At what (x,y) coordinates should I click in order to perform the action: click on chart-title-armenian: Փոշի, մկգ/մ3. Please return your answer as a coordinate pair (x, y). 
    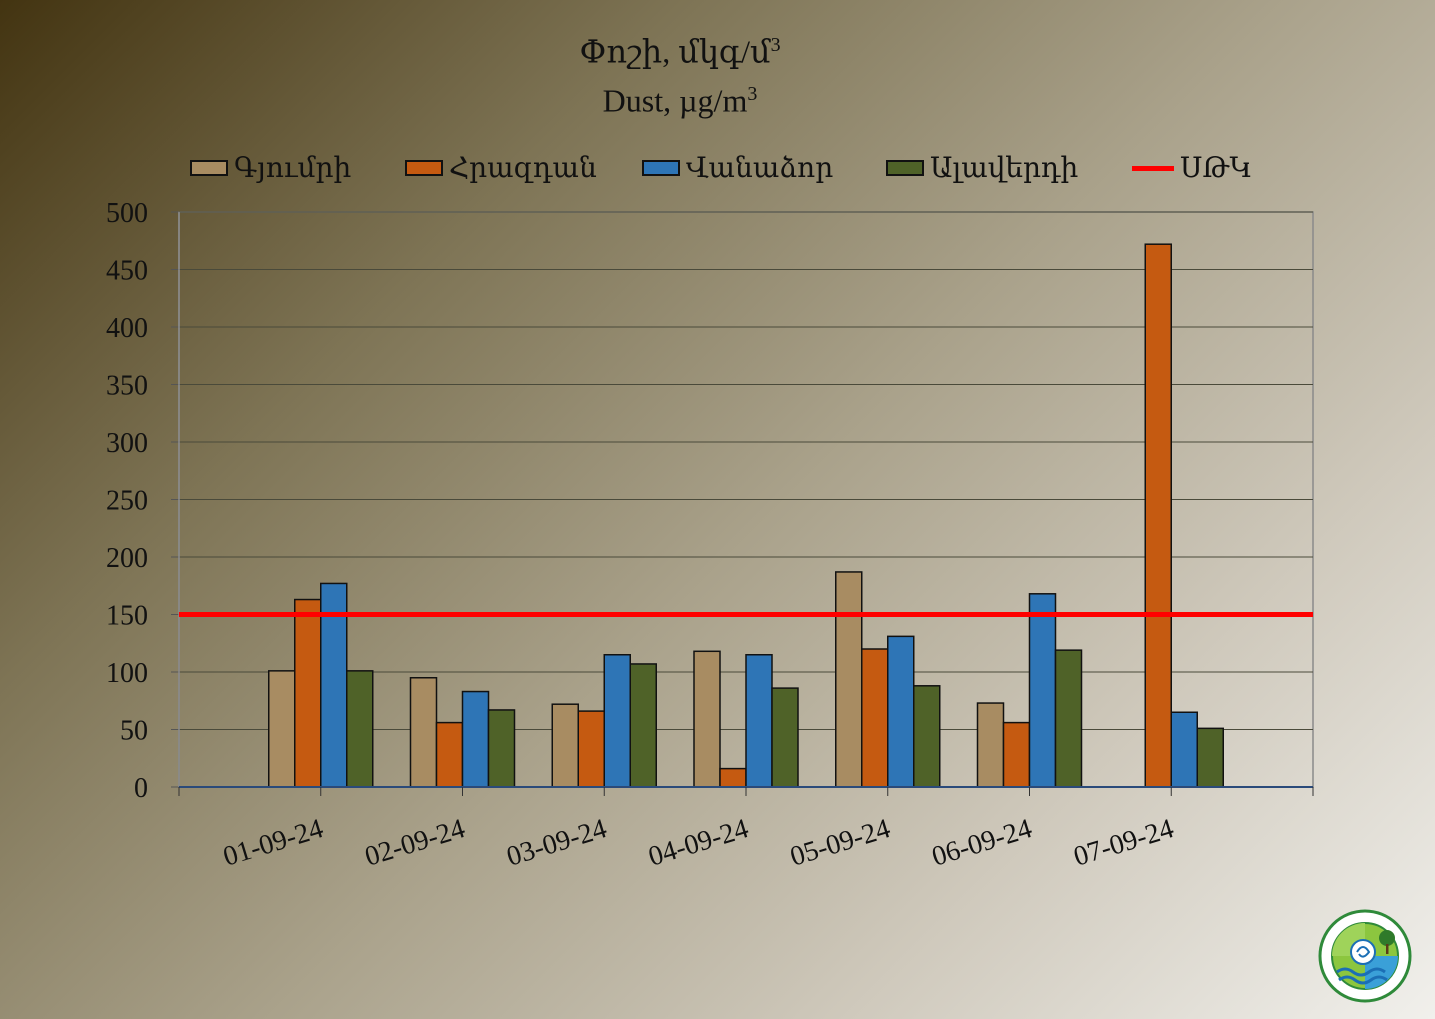
    Looking at the image, I should click on (680, 51).